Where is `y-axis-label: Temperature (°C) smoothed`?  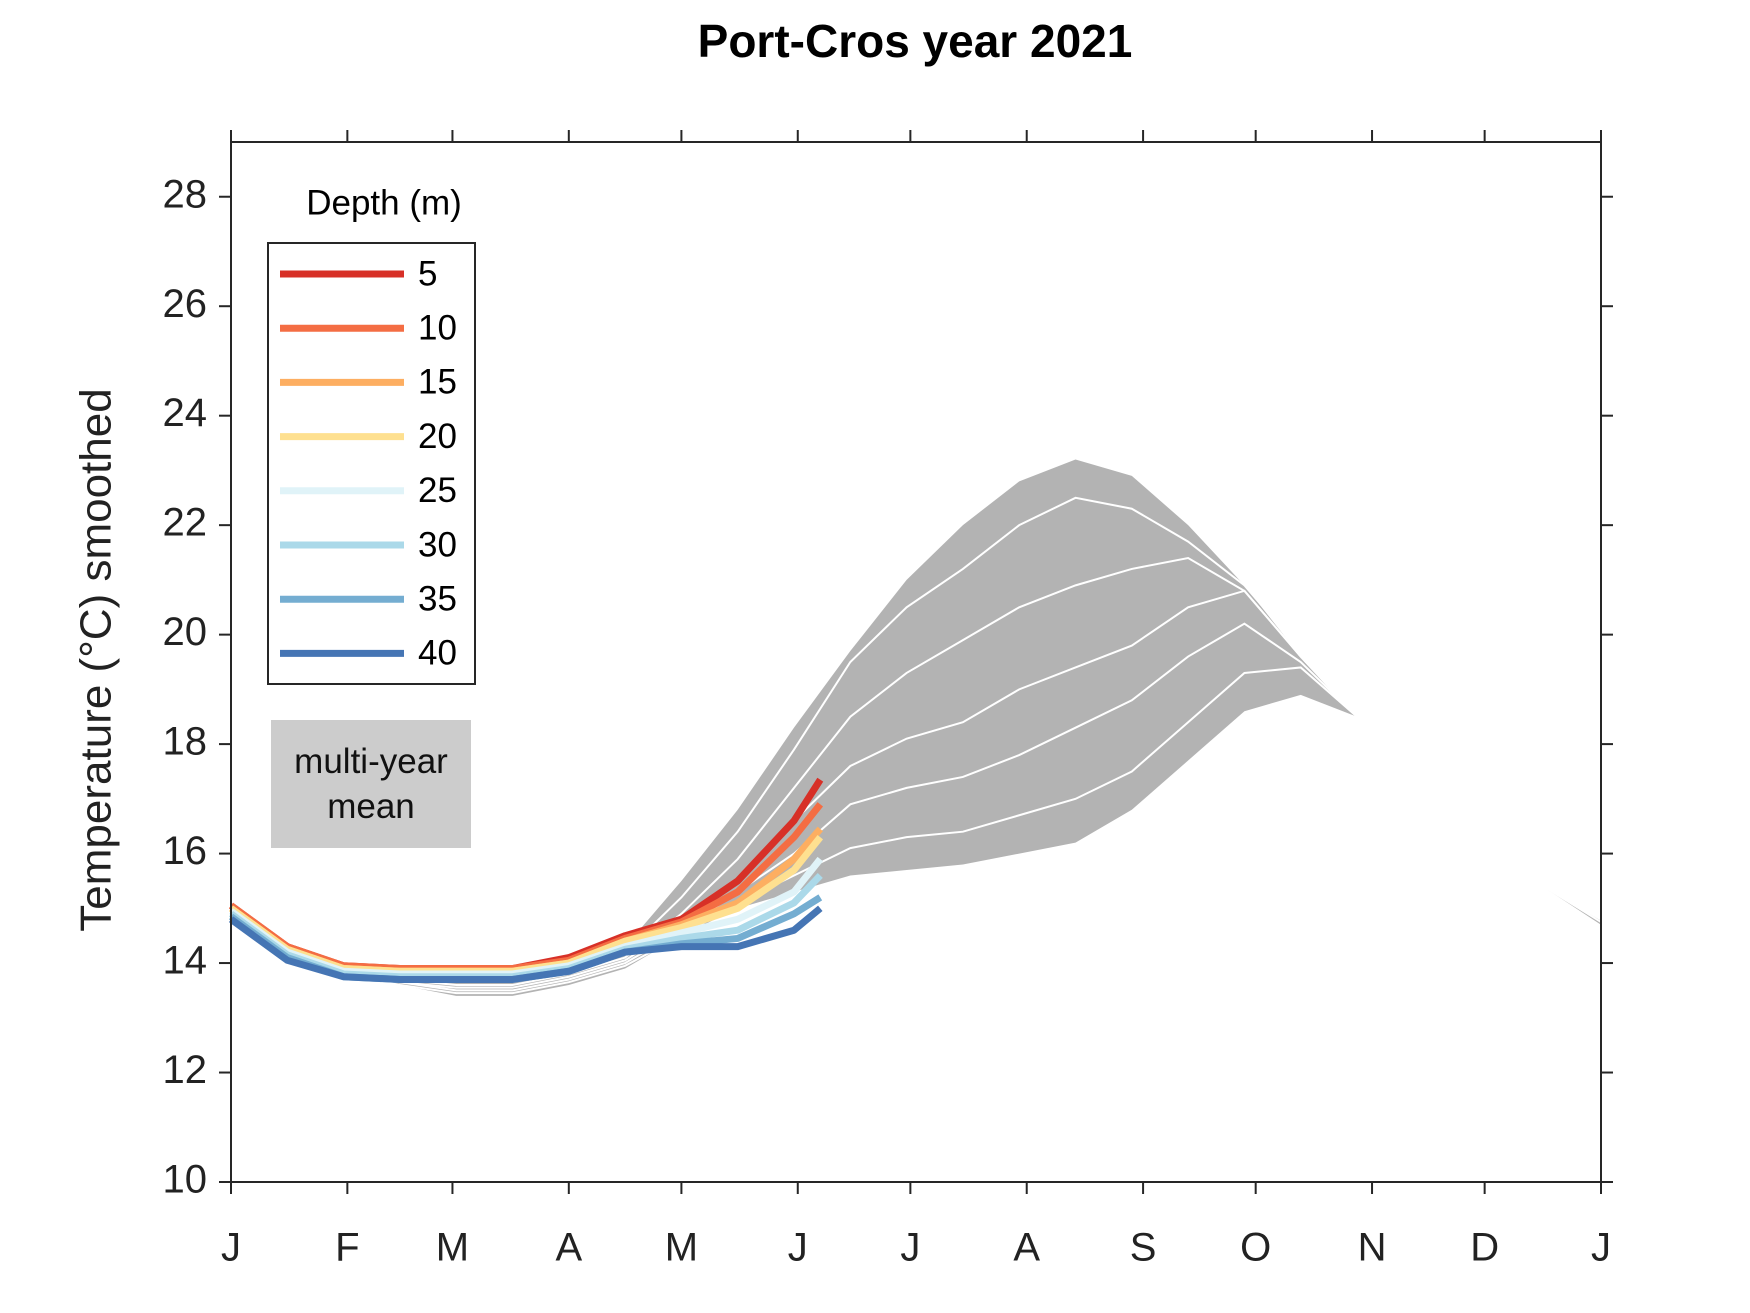
y-axis-label: Temperature (°C) smoothed is located at coordinates (96, 659).